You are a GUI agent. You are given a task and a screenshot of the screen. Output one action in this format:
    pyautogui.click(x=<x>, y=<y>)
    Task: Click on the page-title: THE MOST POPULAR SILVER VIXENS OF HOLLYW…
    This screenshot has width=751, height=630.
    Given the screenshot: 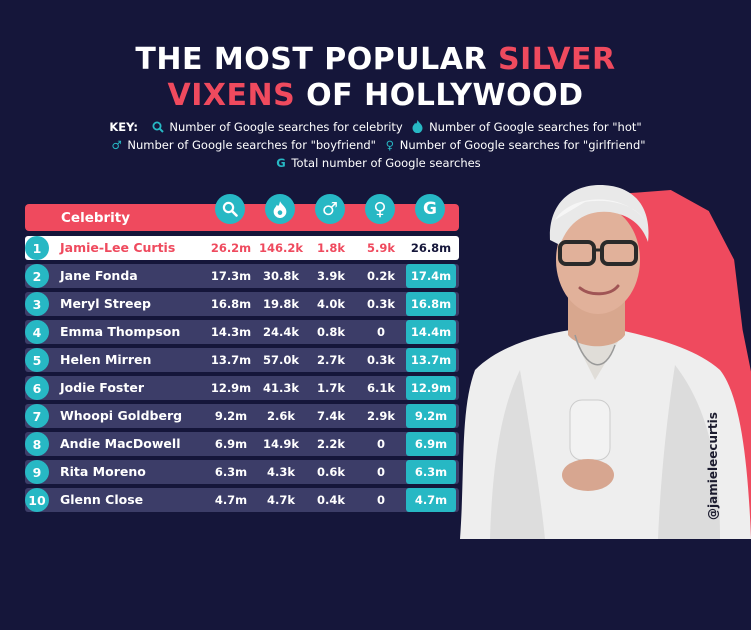 What is the action you would take?
    pyautogui.click(x=375, y=78)
    